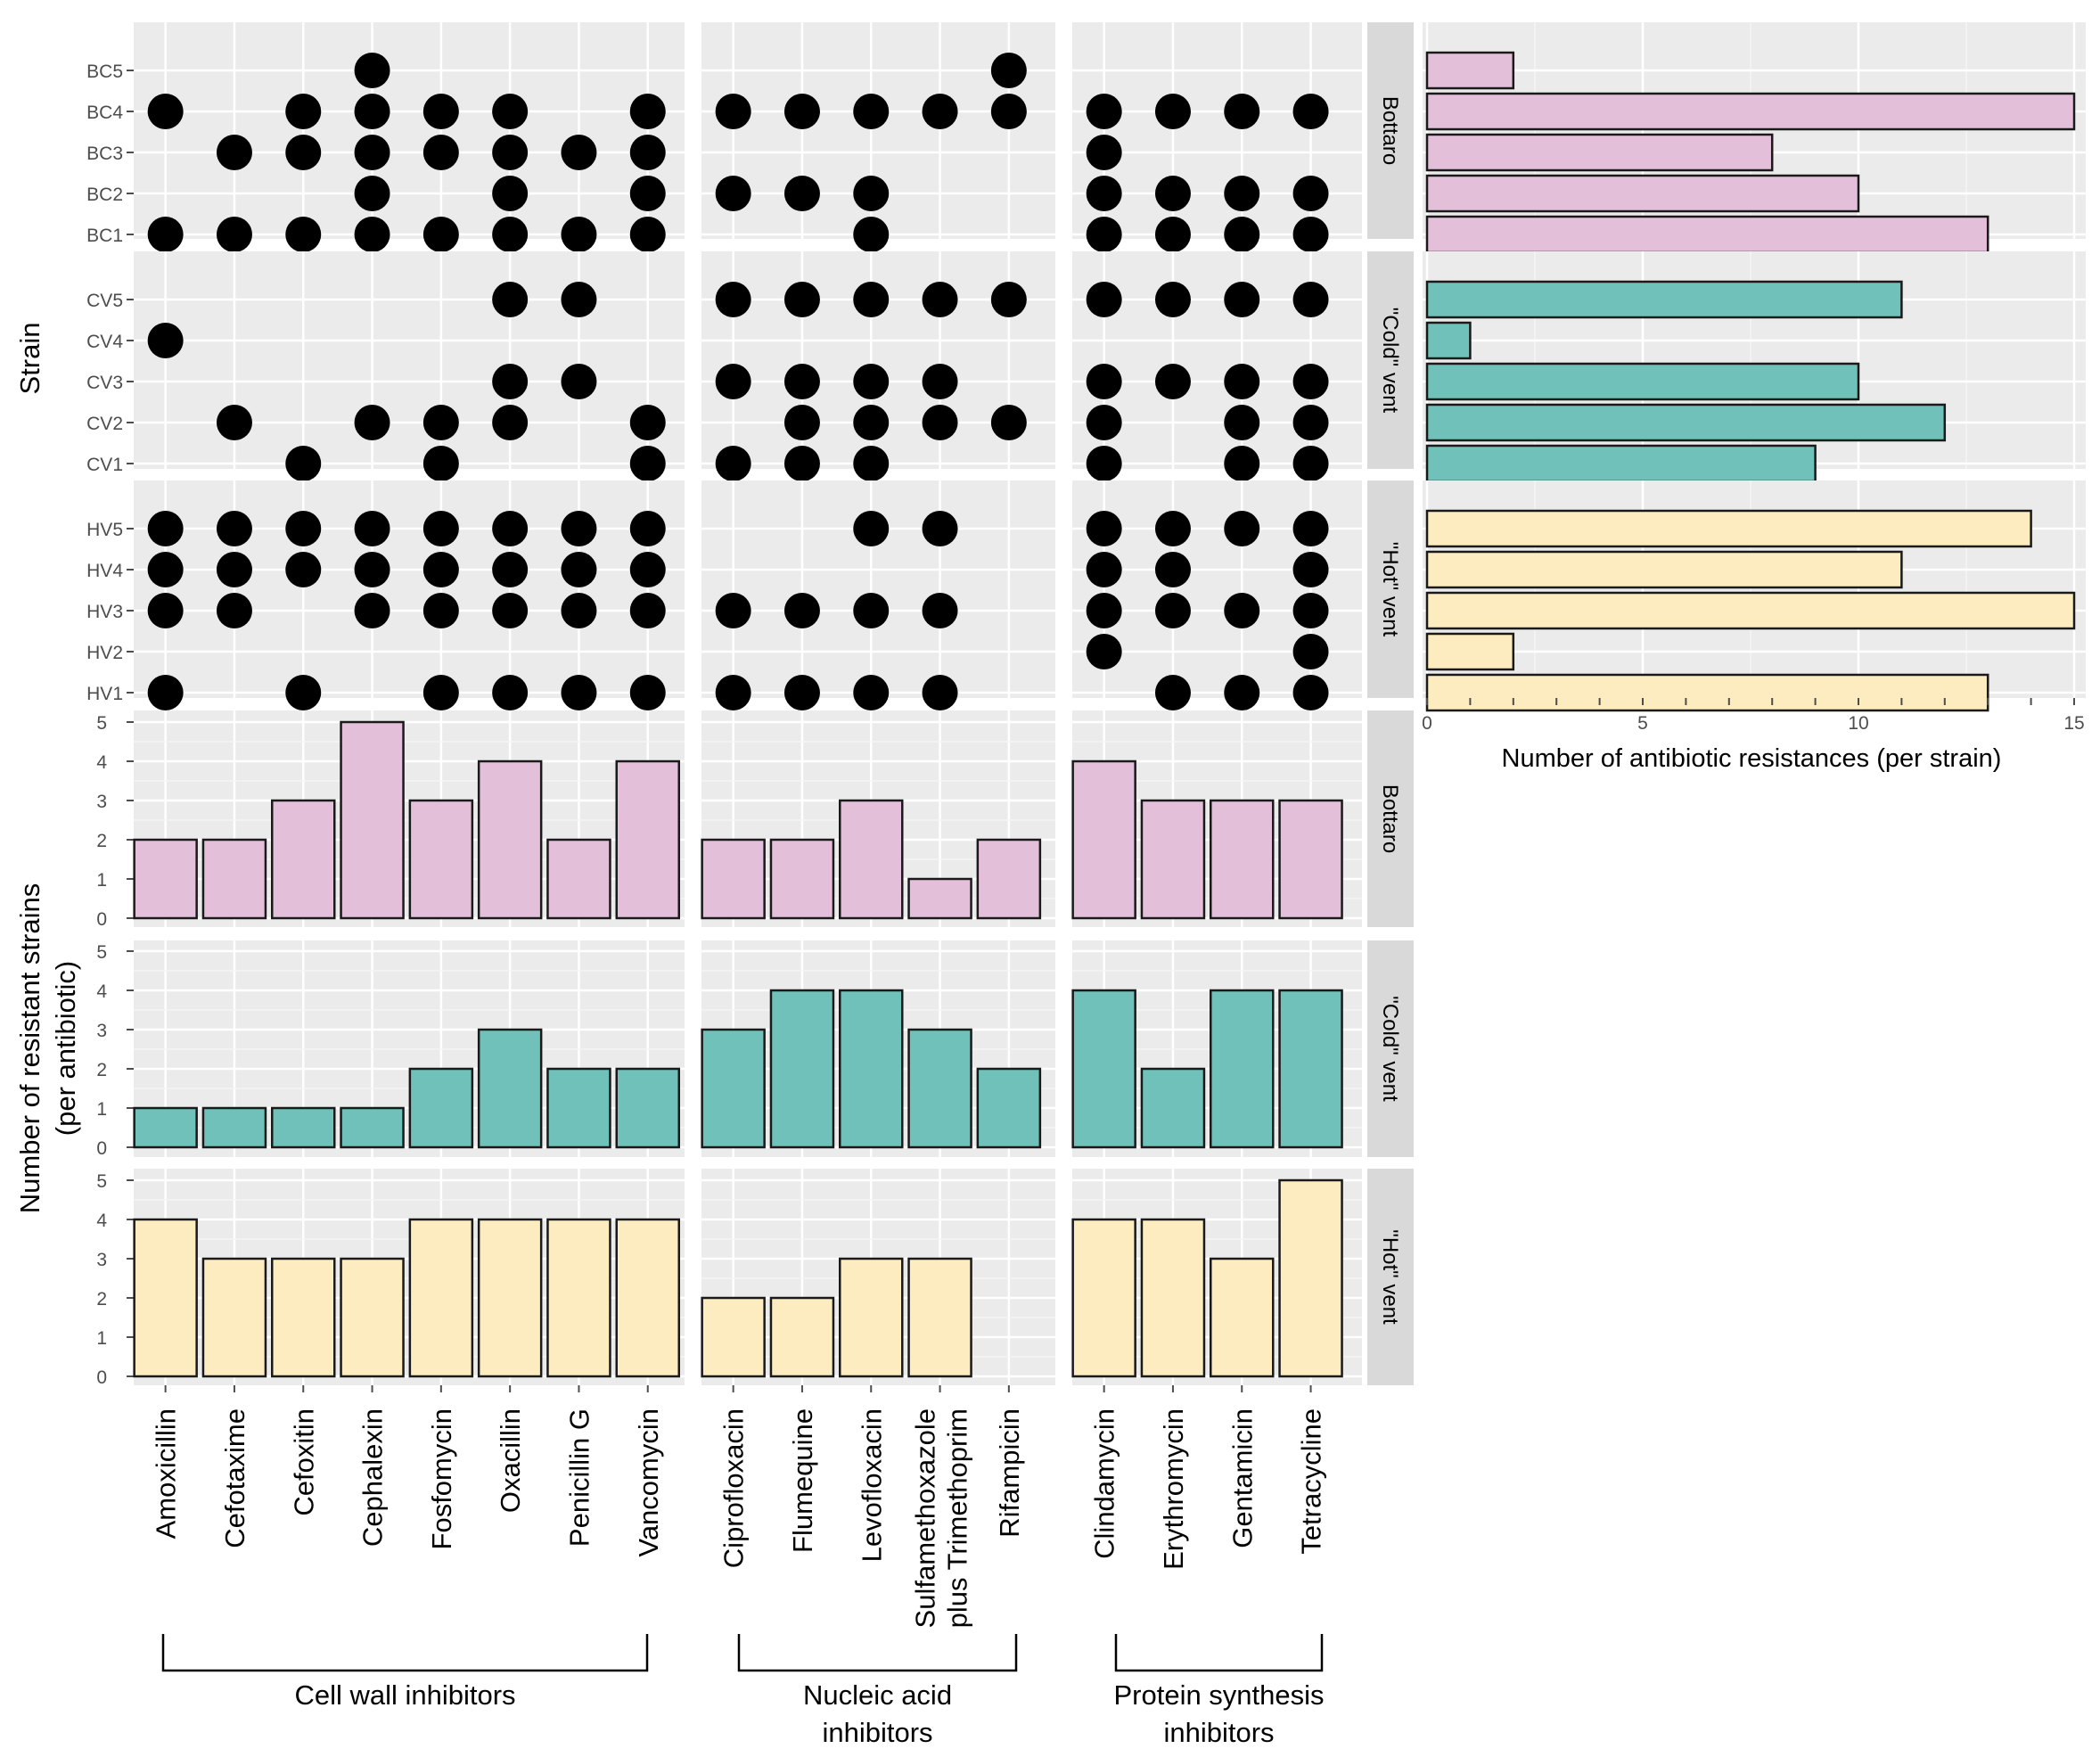 The width and height of the screenshot is (2100, 1757). I want to click on strain-label: BC1, so click(104, 236).